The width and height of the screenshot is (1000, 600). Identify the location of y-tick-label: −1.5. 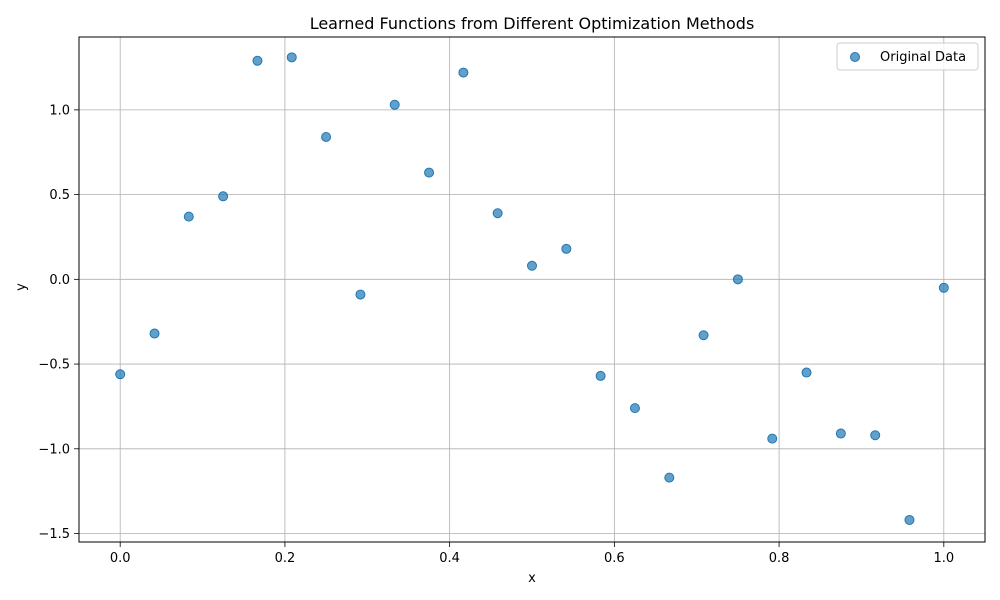
(54, 534).